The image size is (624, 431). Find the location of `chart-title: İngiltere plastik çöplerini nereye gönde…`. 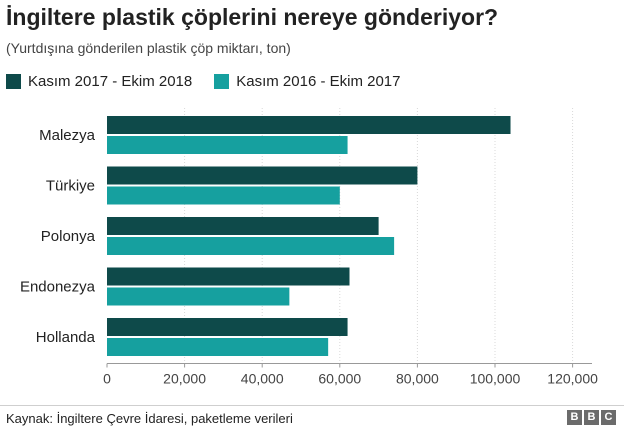

chart-title: İngiltere plastik çöplerini nereye gönde… is located at coordinates (252, 17).